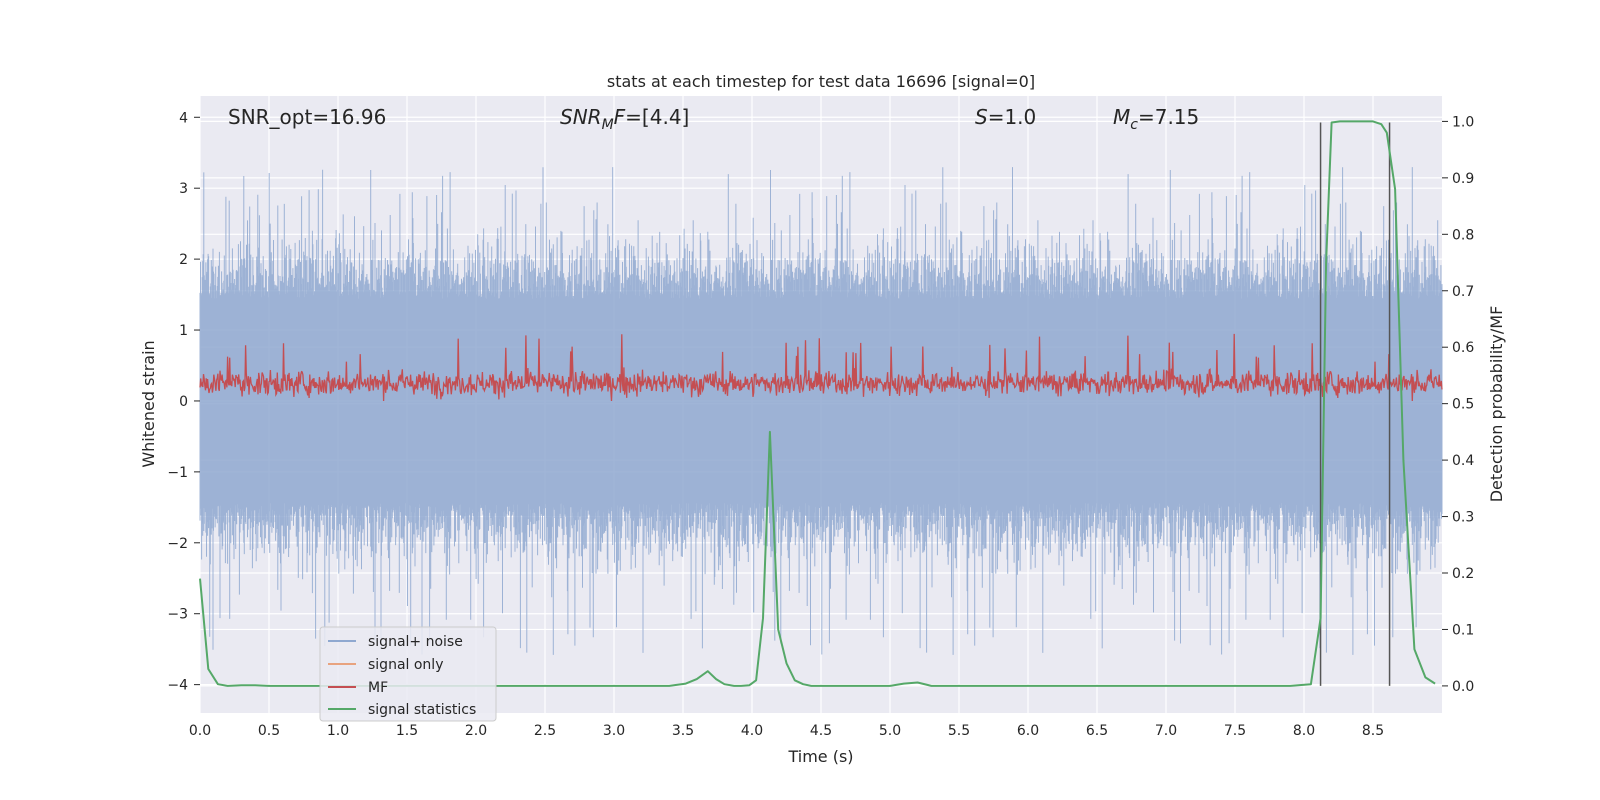 The image size is (1600, 800). What do you see at coordinates (1463, 630) in the screenshot?
I see `y-right-tick-label: 0.1` at bounding box center [1463, 630].